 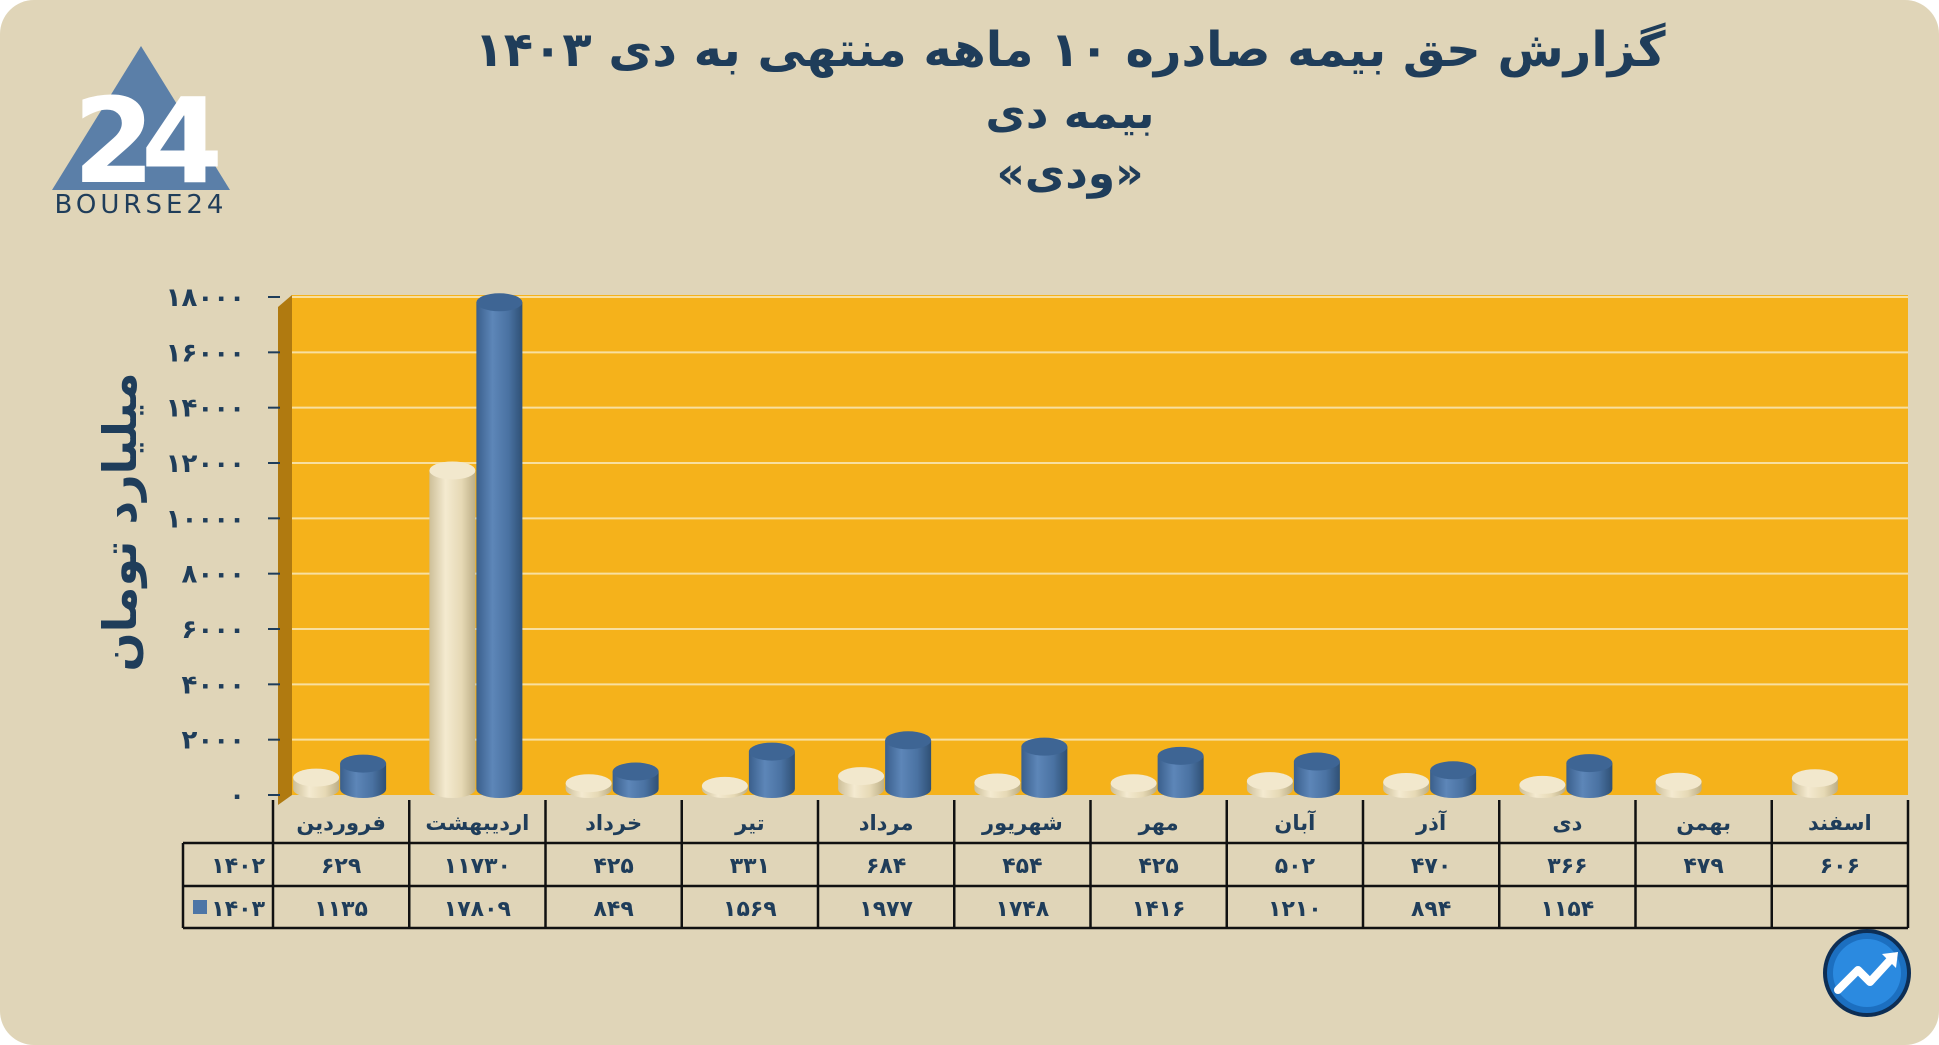 What do you see at coordinates (341, 866) in the screenshot?
I see `data-label: ۶۲۹` at bounding box center [341, 866].